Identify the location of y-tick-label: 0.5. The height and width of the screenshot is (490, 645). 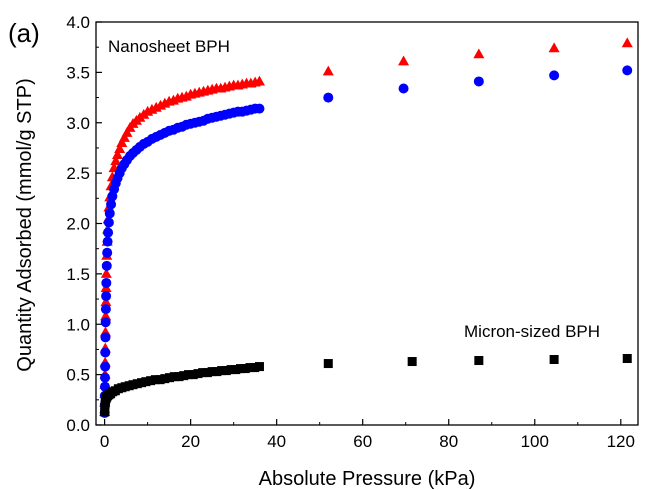
(78, 375).